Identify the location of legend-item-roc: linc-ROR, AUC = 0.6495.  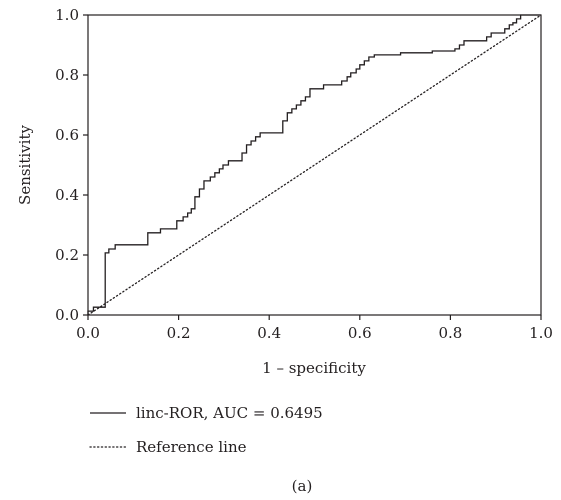
(206, 413).